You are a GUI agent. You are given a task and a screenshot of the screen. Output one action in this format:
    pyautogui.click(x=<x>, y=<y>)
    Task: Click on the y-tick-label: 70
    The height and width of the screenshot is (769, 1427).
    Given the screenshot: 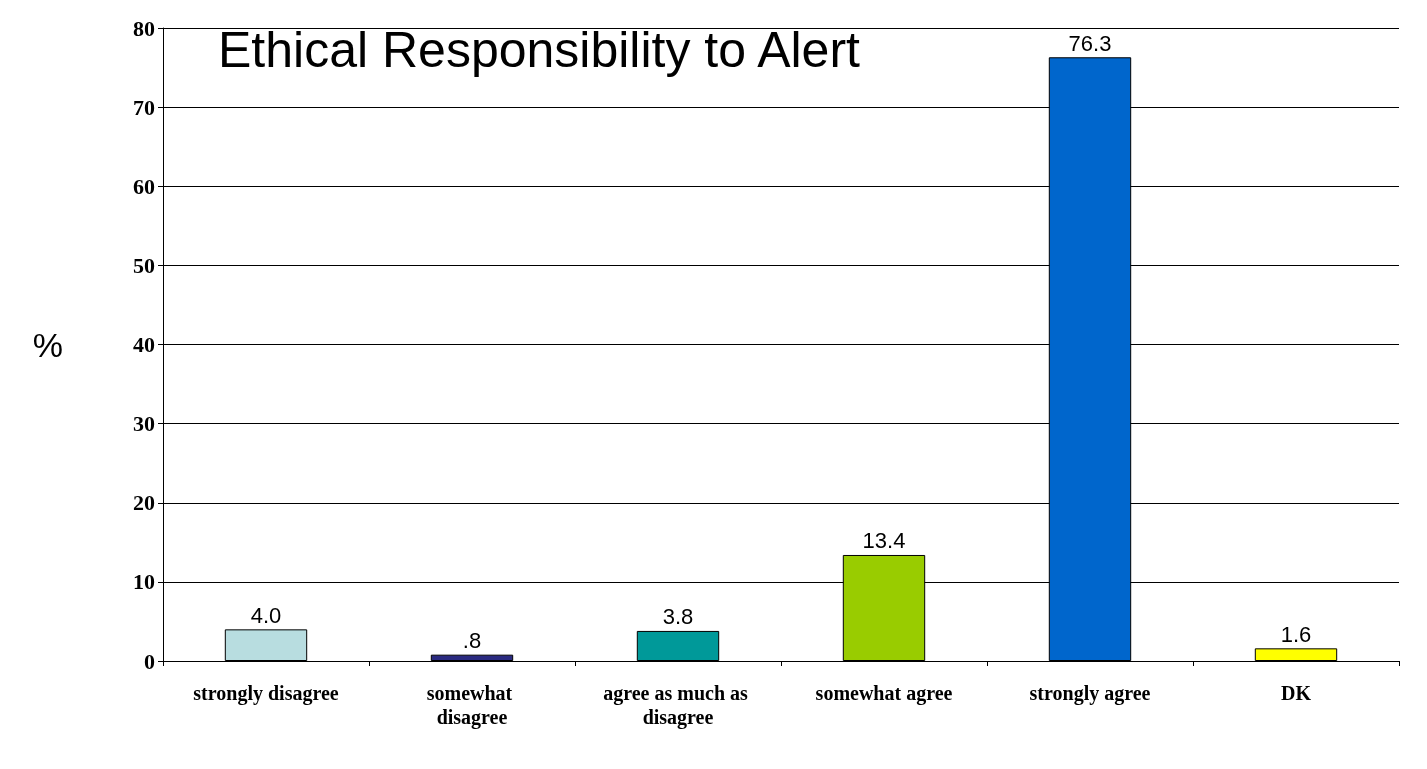 What is the action you would take?
    pyautogui.click(x=144, y=107)
    